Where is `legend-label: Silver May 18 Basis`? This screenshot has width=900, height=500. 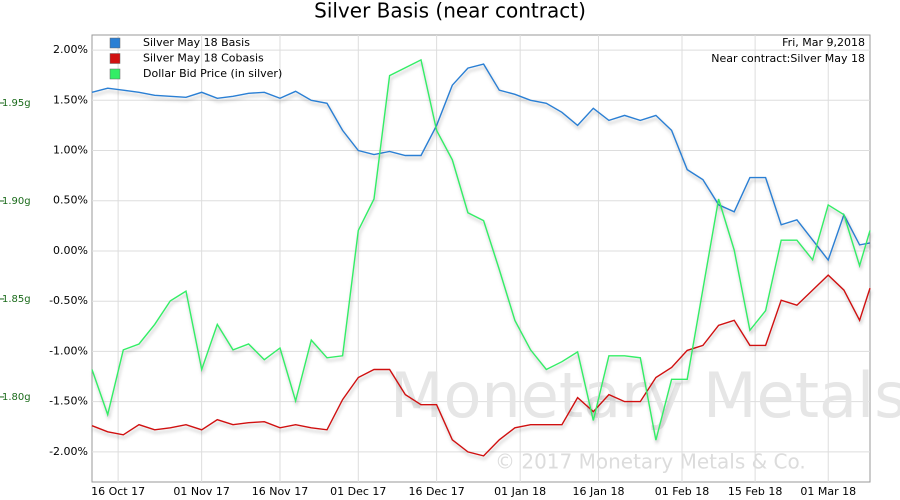
legend-label: Silver May 18 Basis is located at coordinates (196, 42).